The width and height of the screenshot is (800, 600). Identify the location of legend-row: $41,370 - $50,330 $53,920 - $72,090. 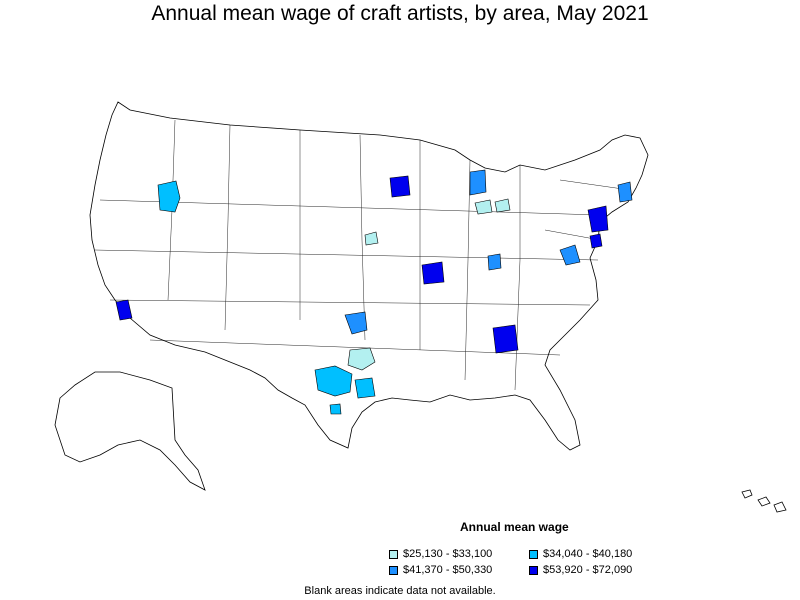
(529, 570).